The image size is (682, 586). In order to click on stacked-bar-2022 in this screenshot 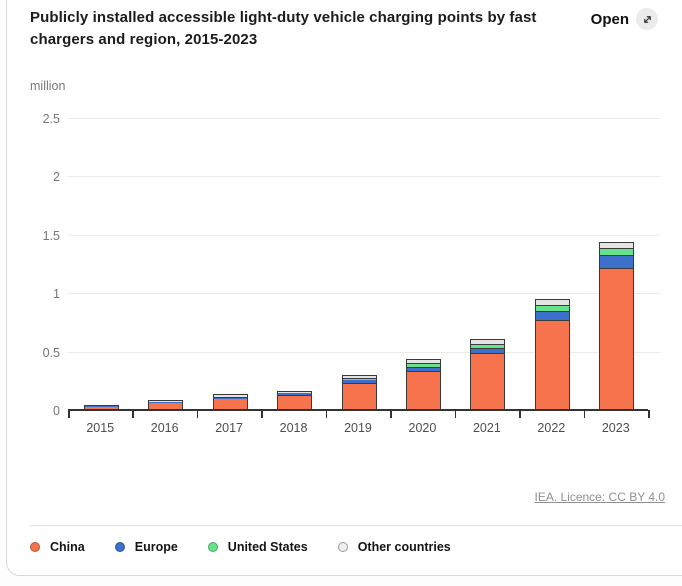, I will do `click(552, 354)`.